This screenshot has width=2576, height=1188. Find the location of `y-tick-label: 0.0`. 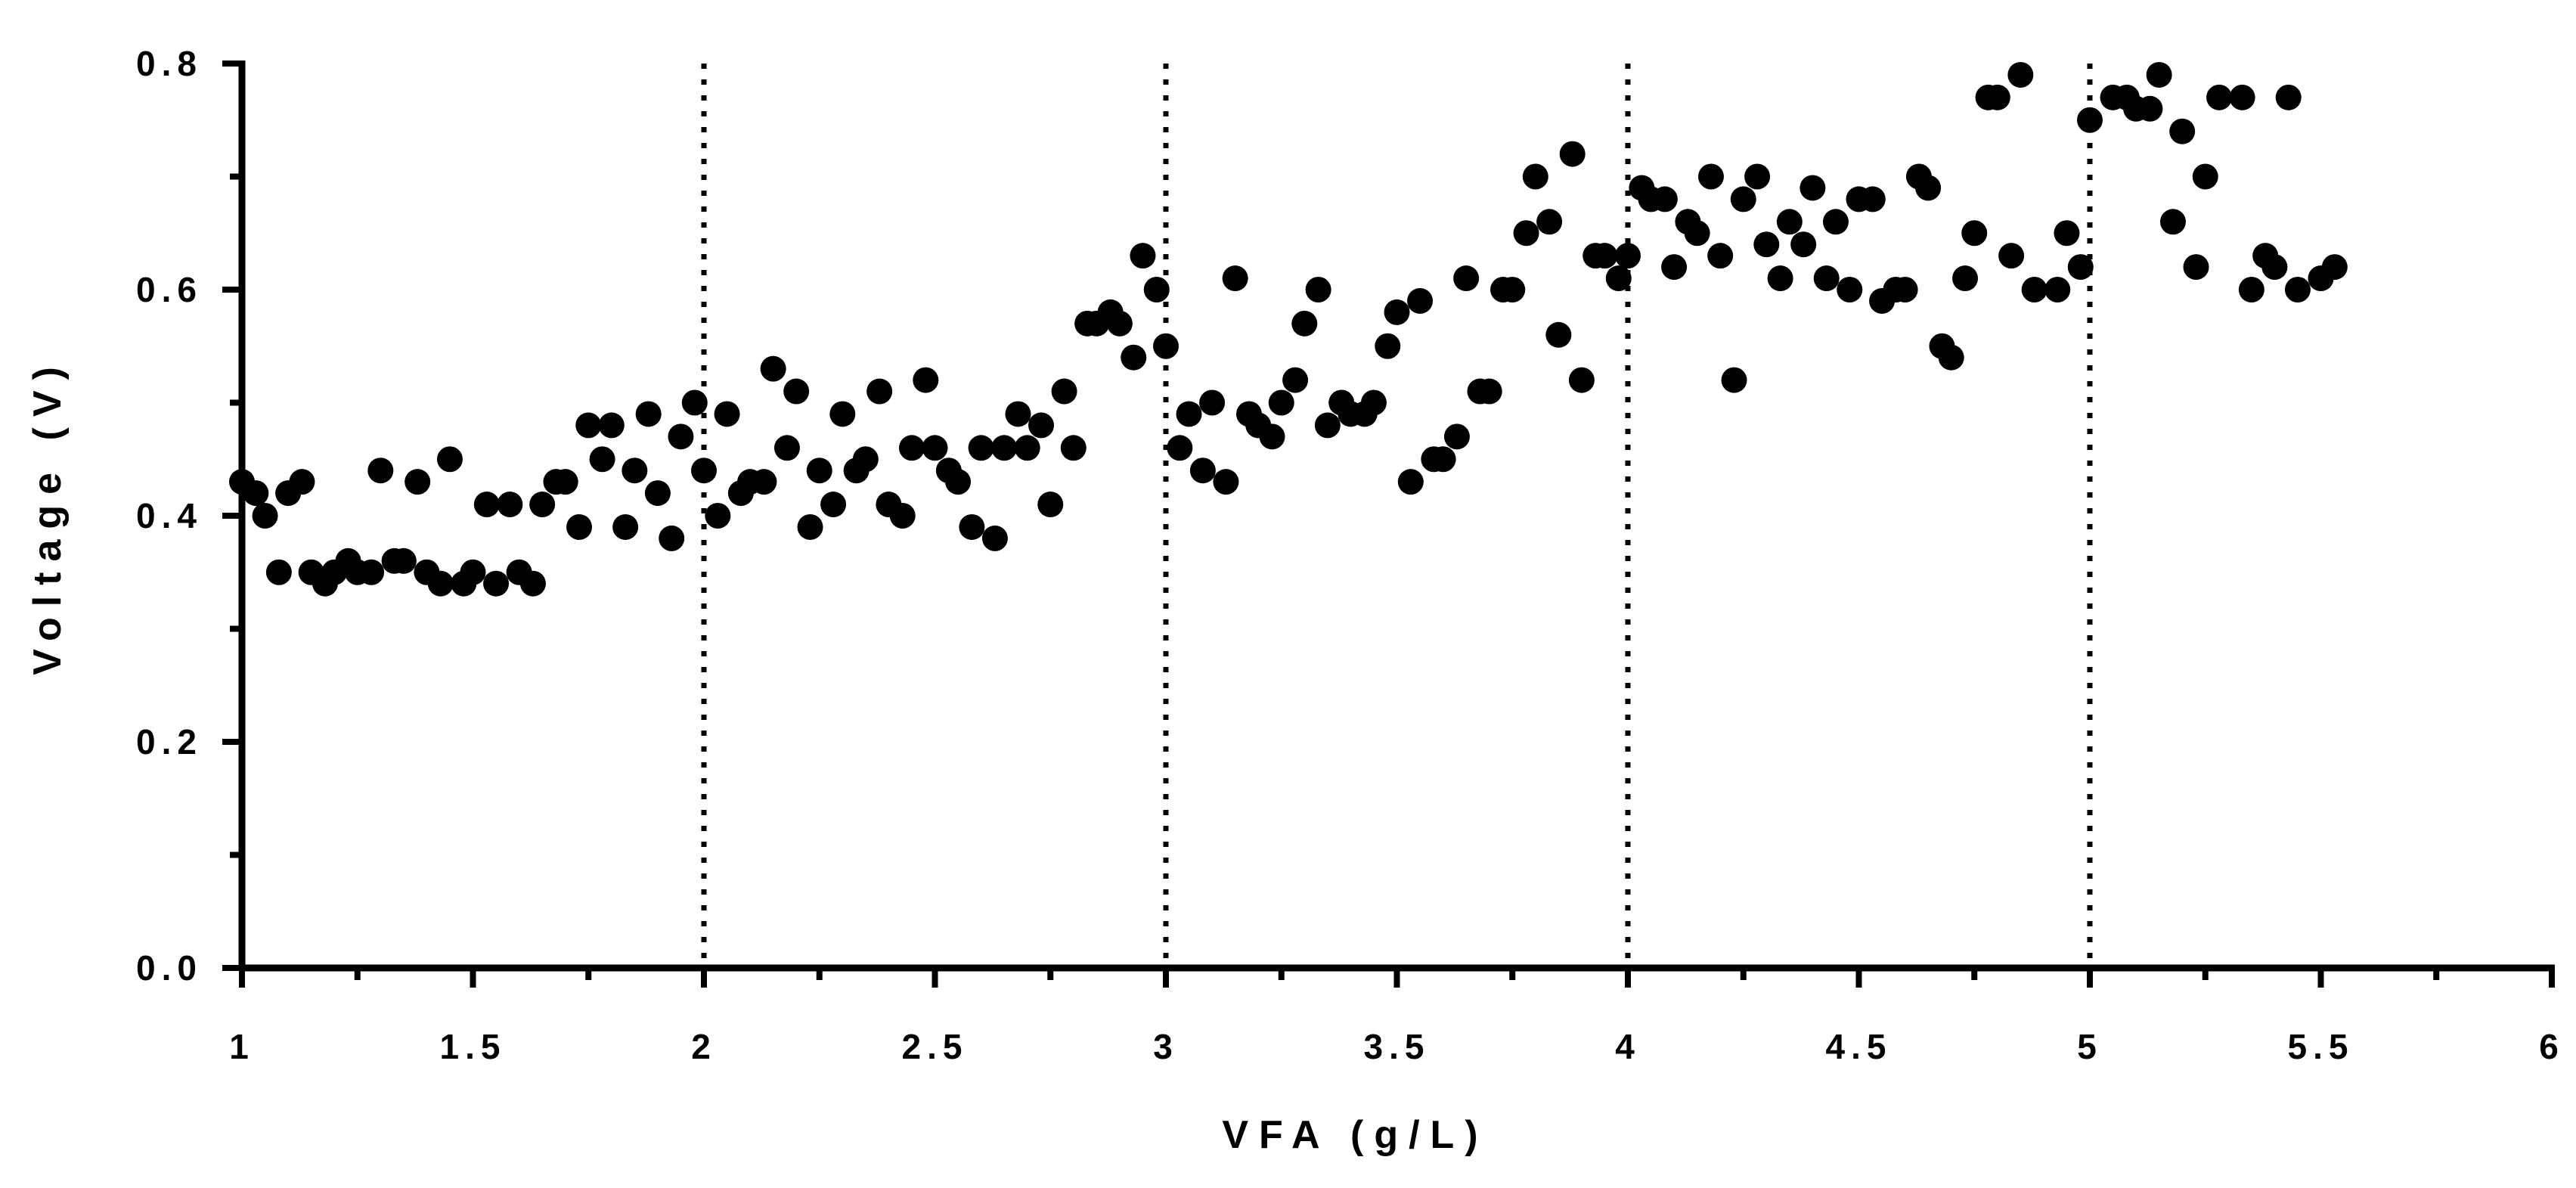

y-tick-label: 0.0 is located at coordinates (169, 968).